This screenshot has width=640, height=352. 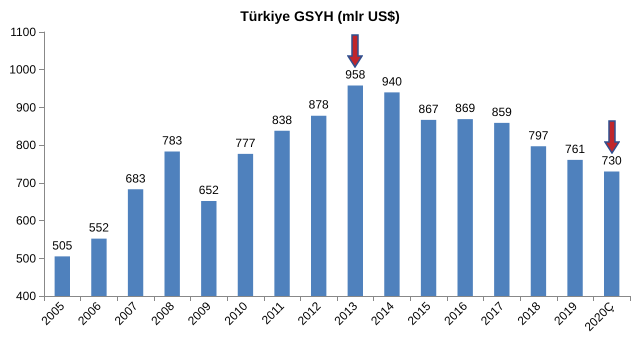 I want to click on data-label: 552, so click(x=99, y=227).